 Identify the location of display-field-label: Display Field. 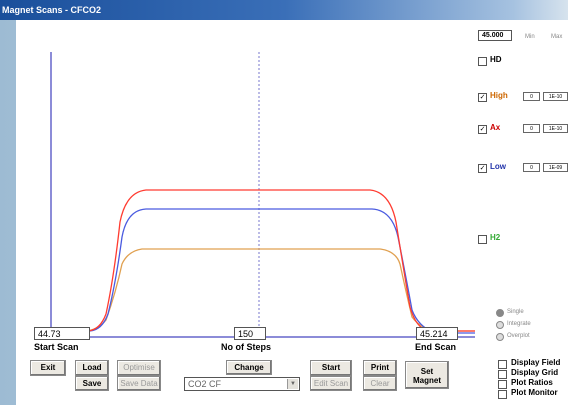
(536, 362).